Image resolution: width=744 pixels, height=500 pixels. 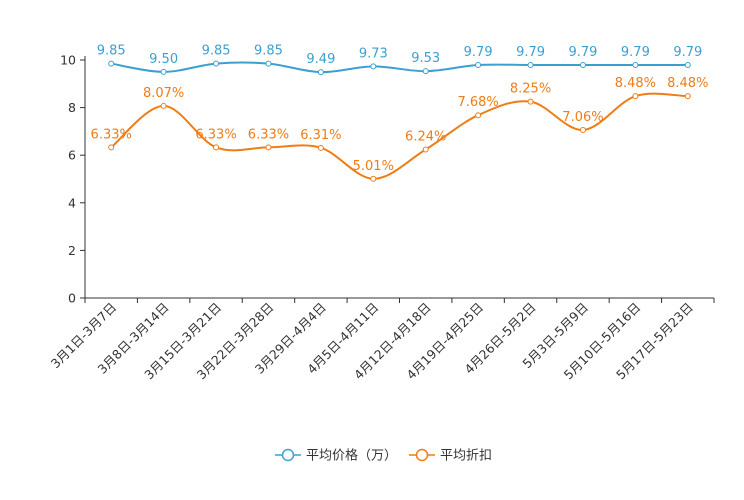 What do you see at coordinates (72, 298) in the screenshot?
I see `y-tick-label: 0` at bounding box center [72, 298].